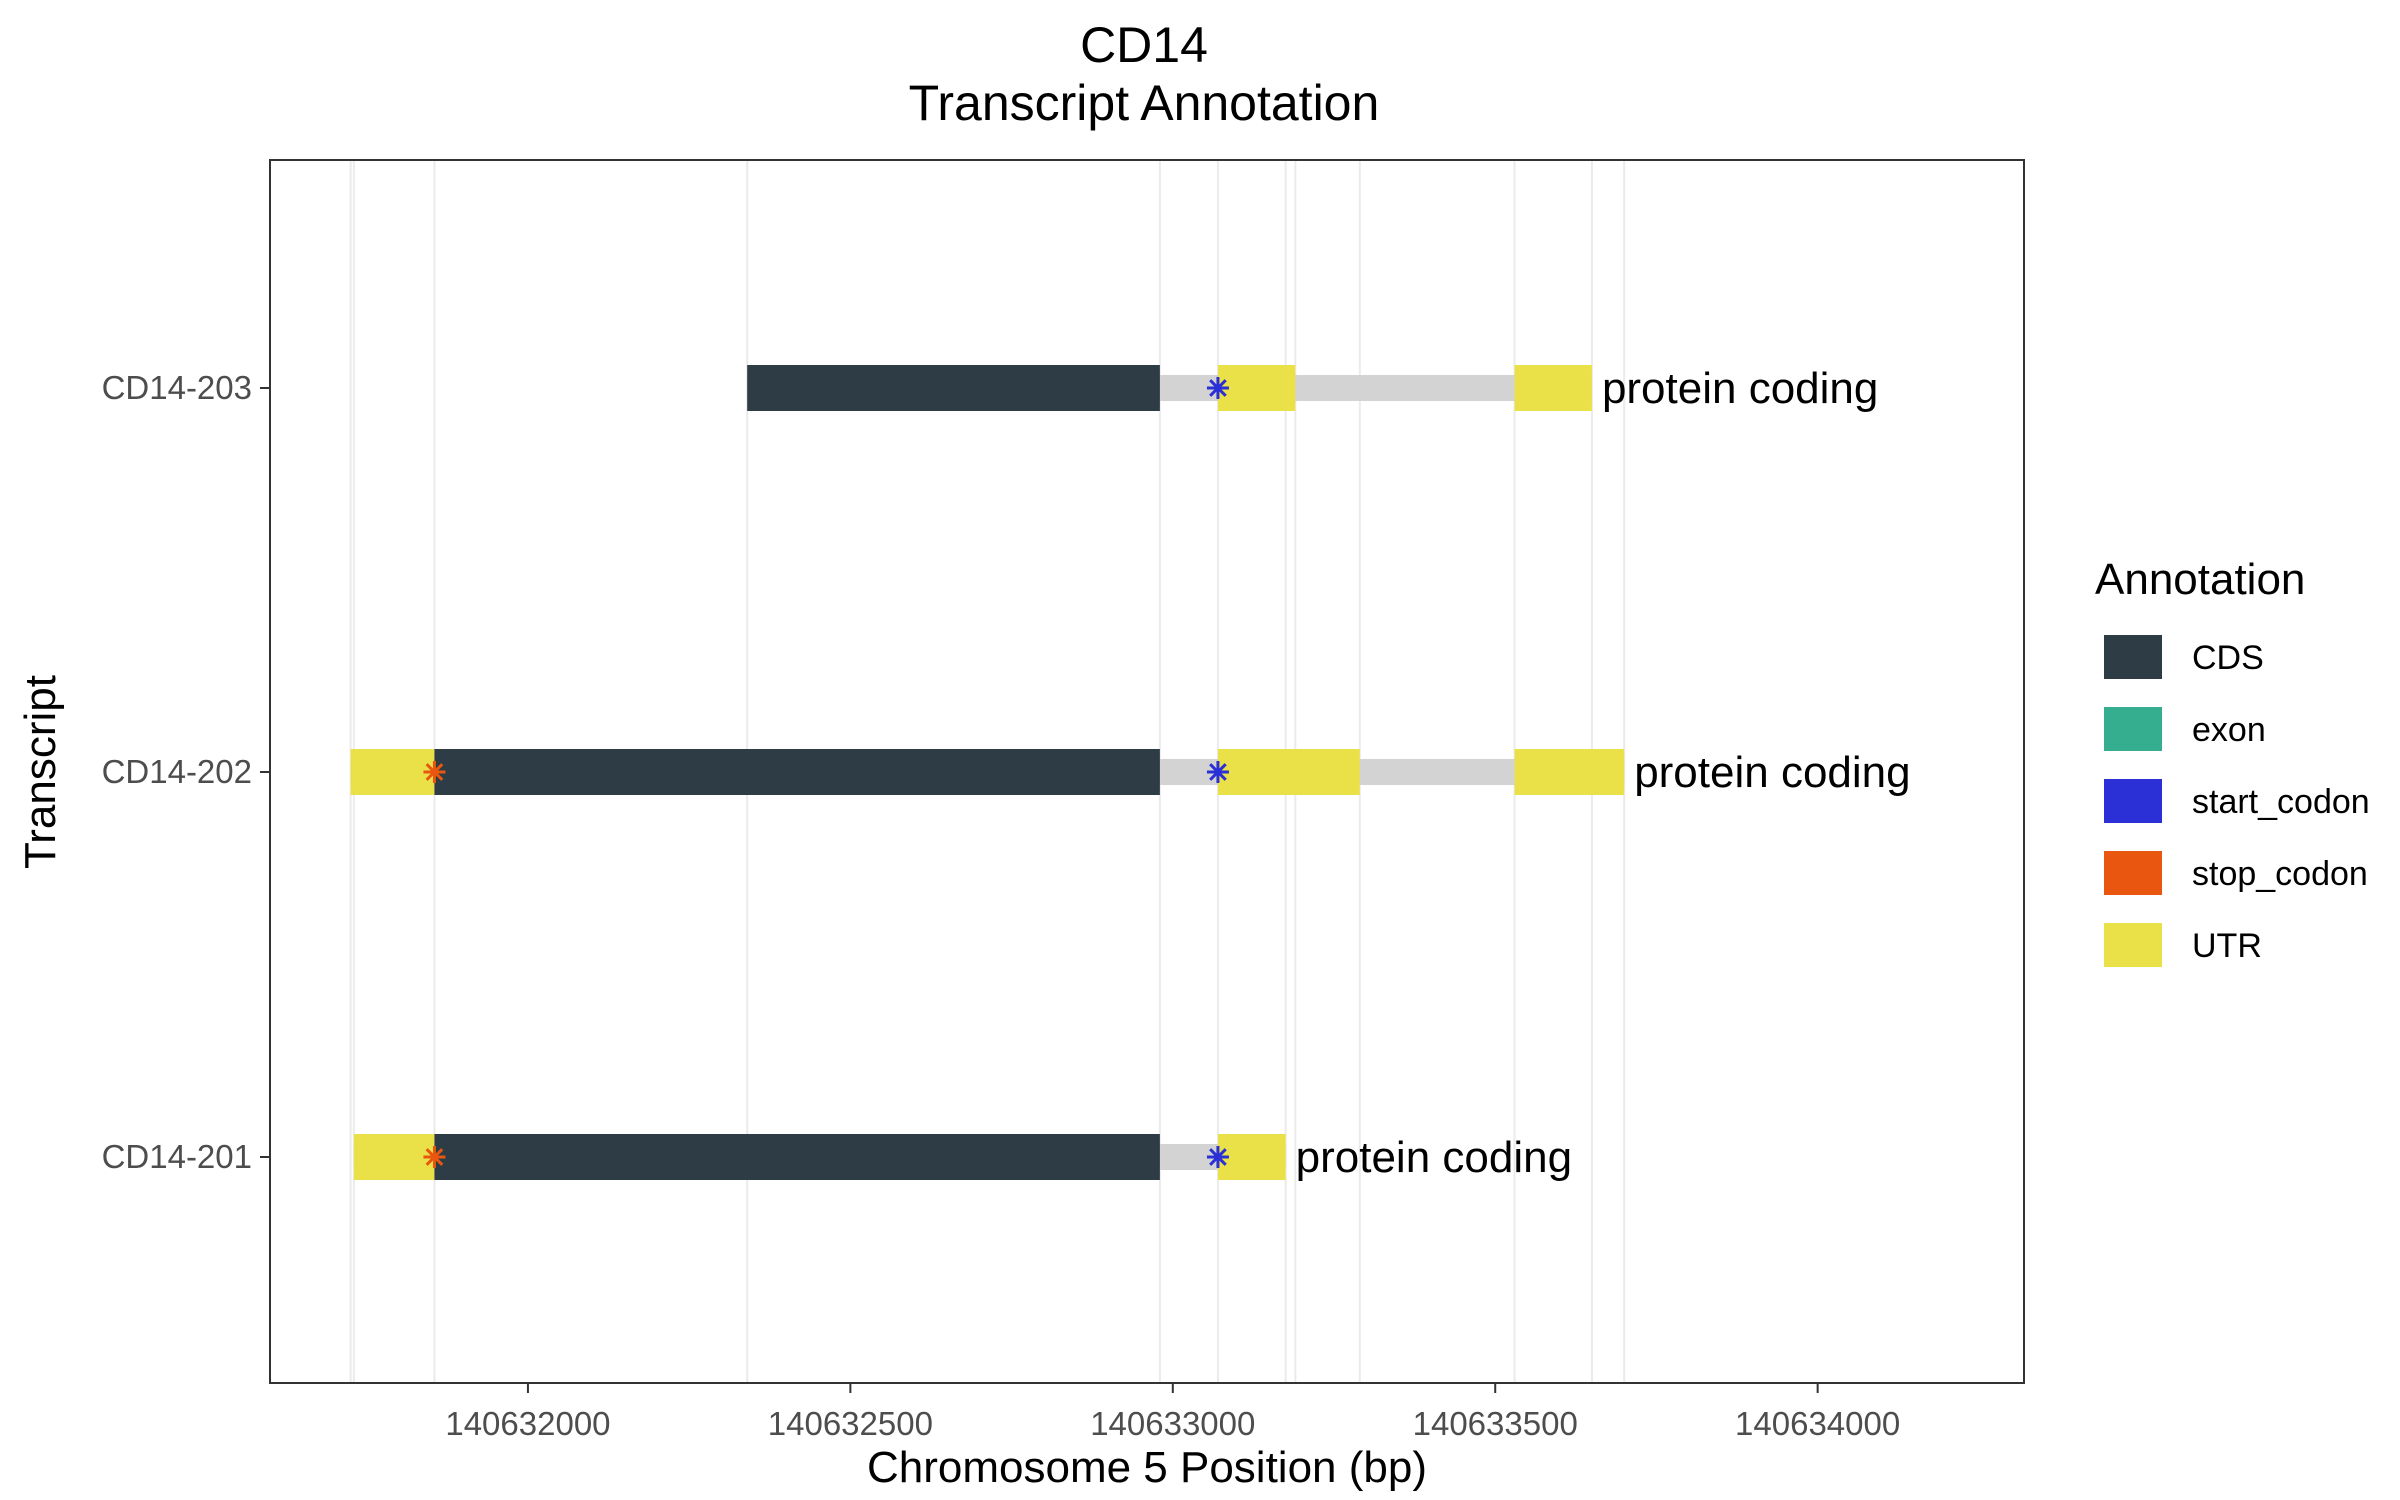 Image resolution: width=2400 pixels, height=1500 pixels. Describe the element at coordinates (2133, 801) in the screenshot. I see `legend-swatch-start-codon` at that location.